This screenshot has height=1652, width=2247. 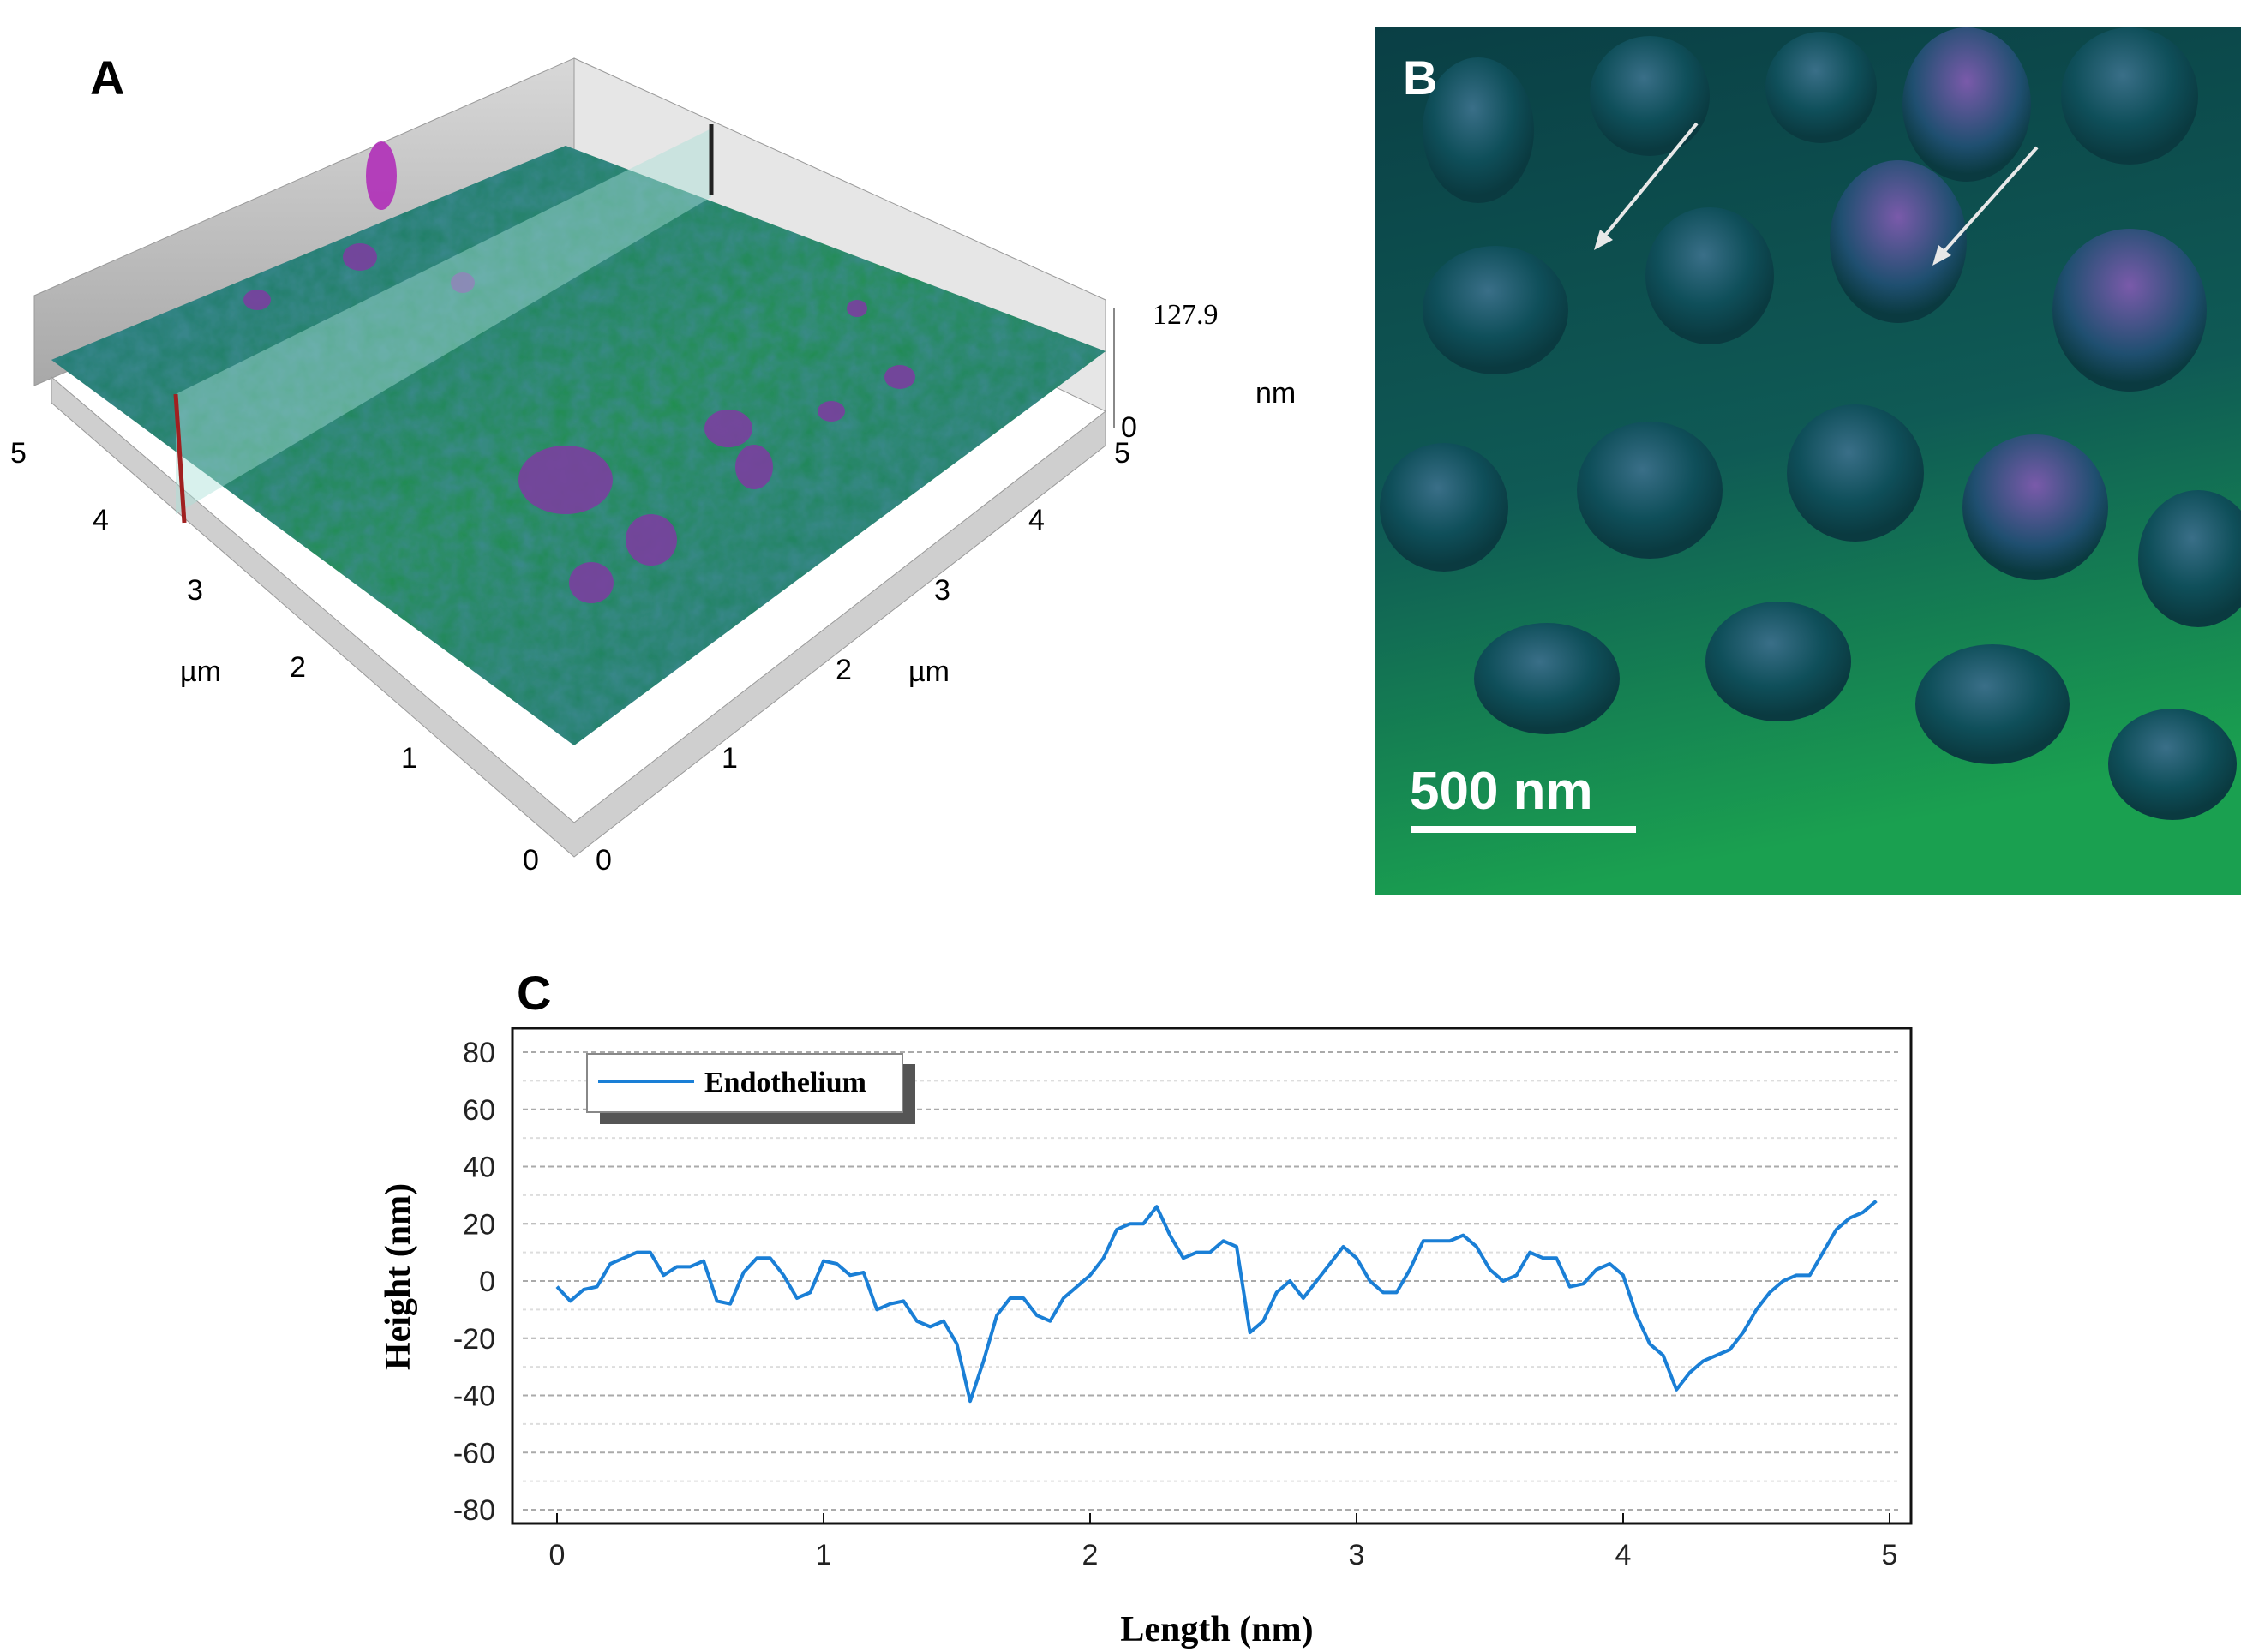 I want to click on panel-c-label: C, so click(x=534, y=993).